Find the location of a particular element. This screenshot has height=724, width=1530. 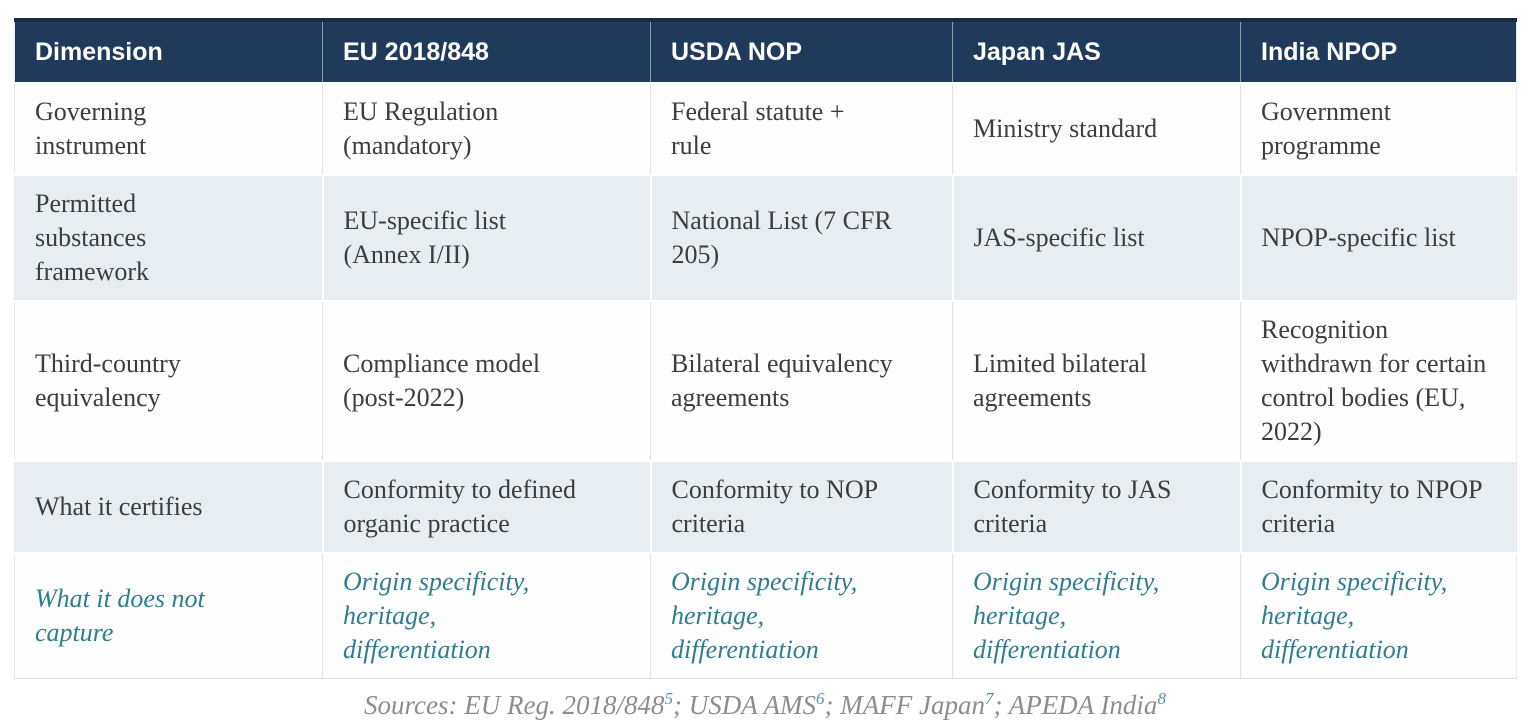

footnote-ref: 7 is located at coordinates (989, 698).